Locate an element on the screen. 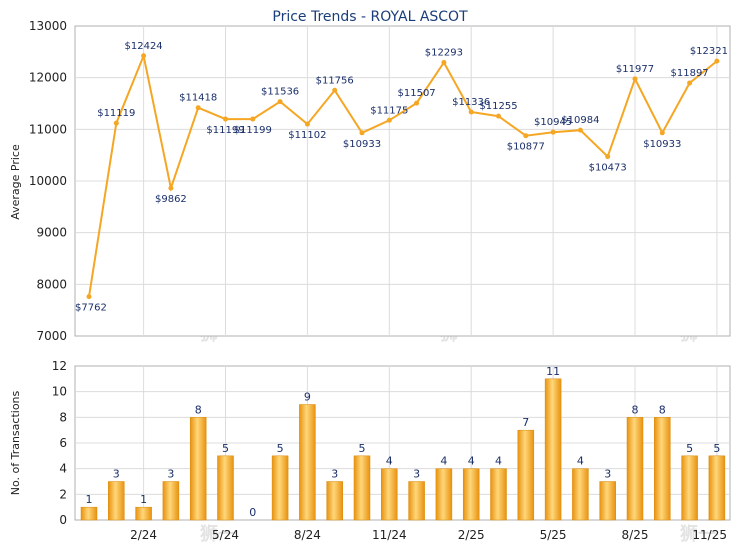 The width and height of the screenshot is (740, 550). price-y-tick-label: 8000 is located at coordinates (51, 284).